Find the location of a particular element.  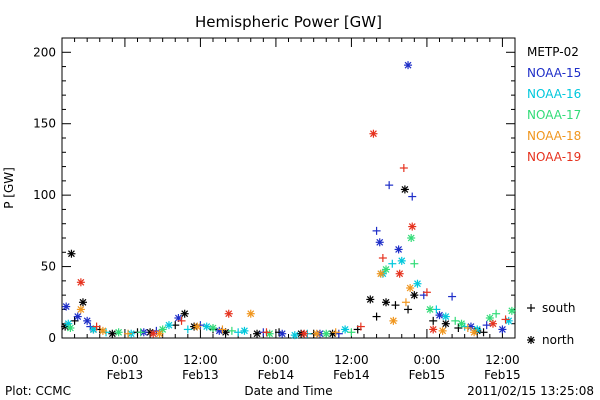

marker-legend-south: south is located at coordinates (559, 308).